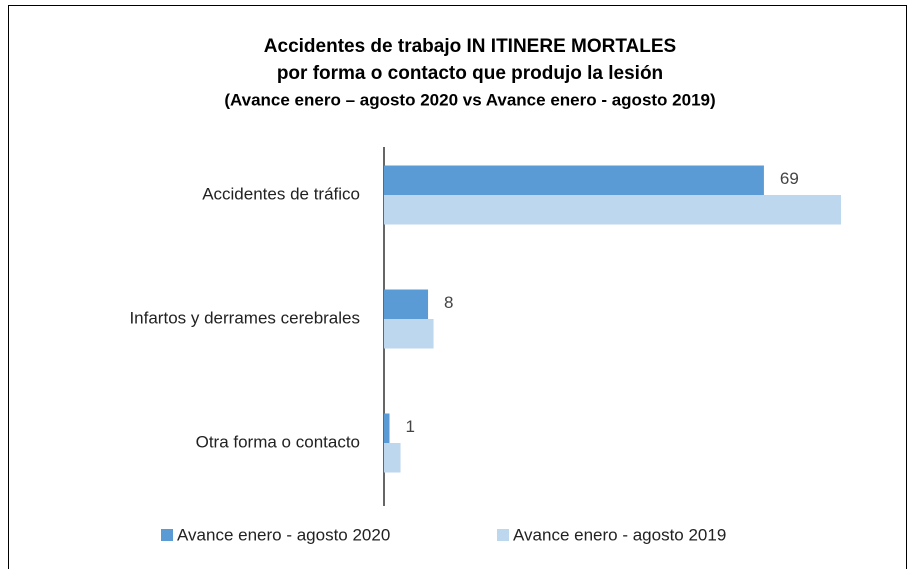 The image size is (910, 569). I want to click on data-label: 69, so click(789, 178).